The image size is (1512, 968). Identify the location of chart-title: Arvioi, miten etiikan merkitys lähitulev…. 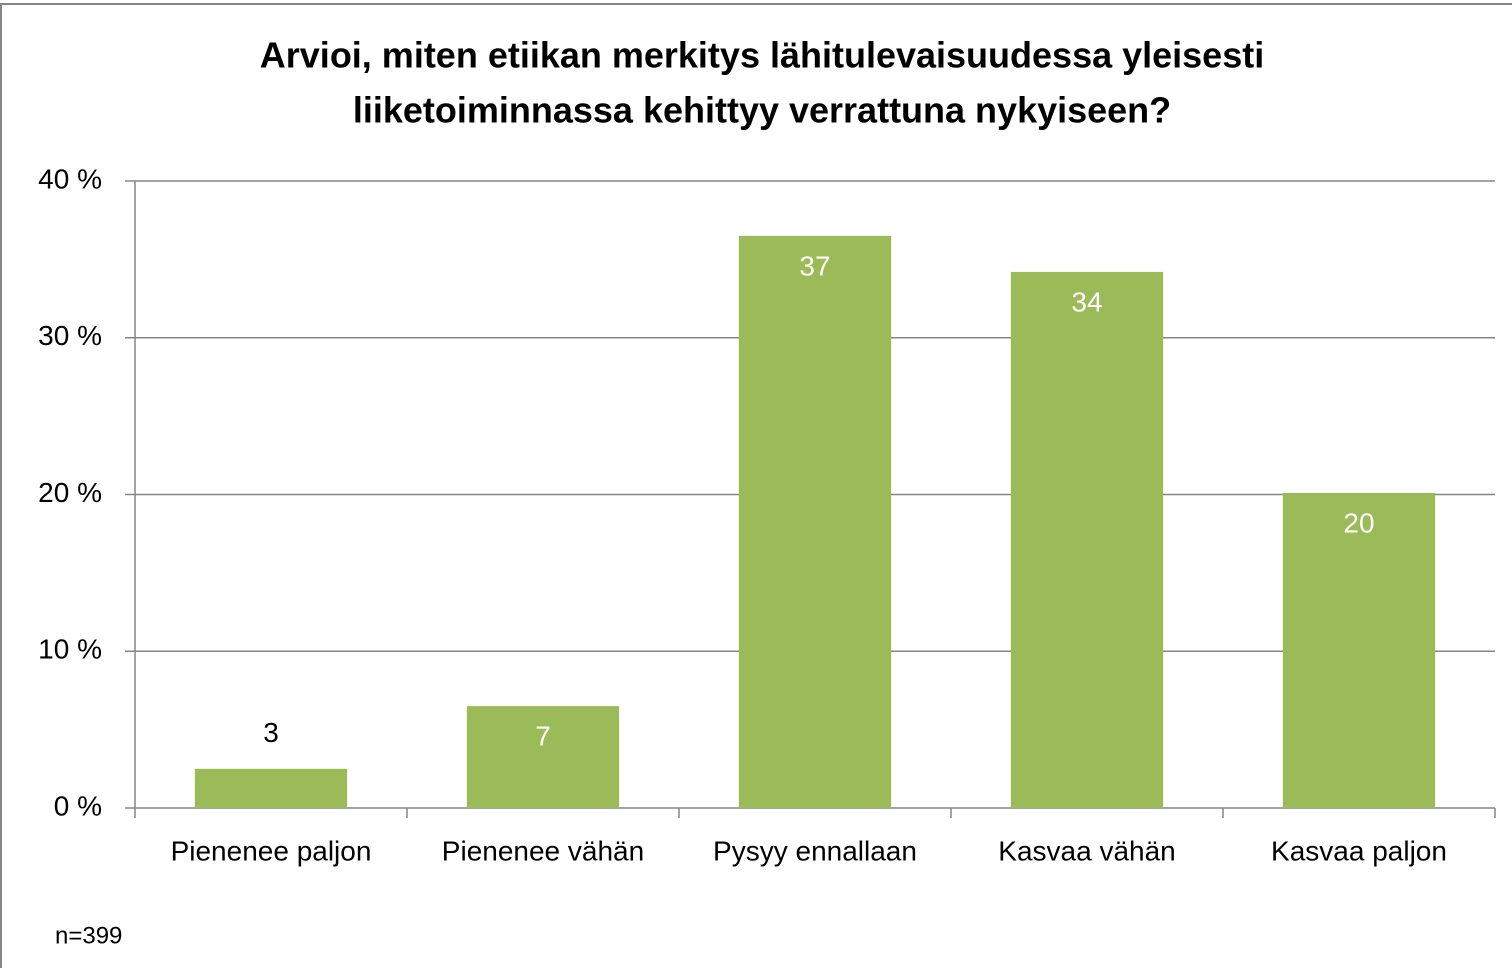
(762, 55).